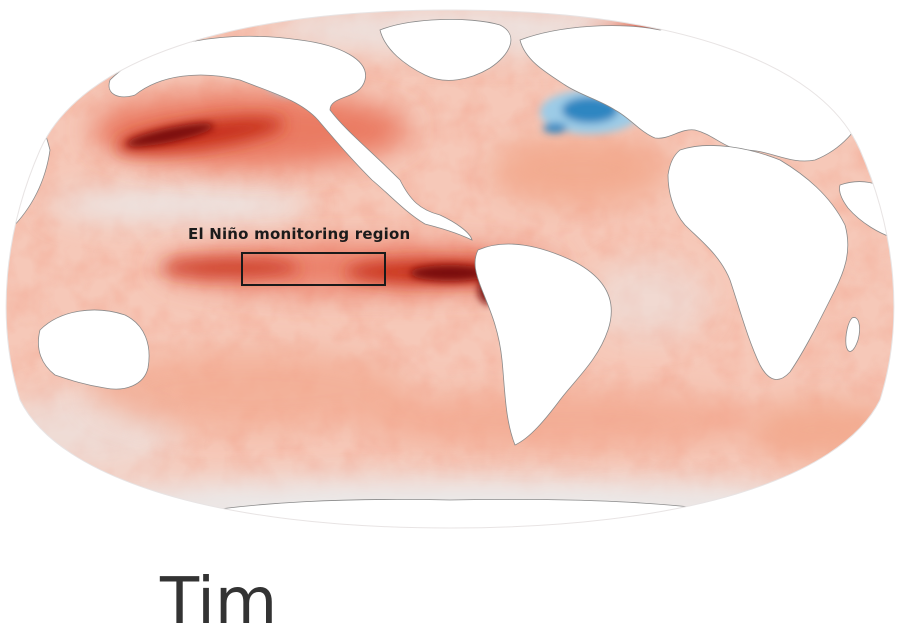 This screenshot has width=900, height=639. What do you see at coordinates (543, 344) in the screenshot?
I see `south-america` at bounding box center [543, 344].